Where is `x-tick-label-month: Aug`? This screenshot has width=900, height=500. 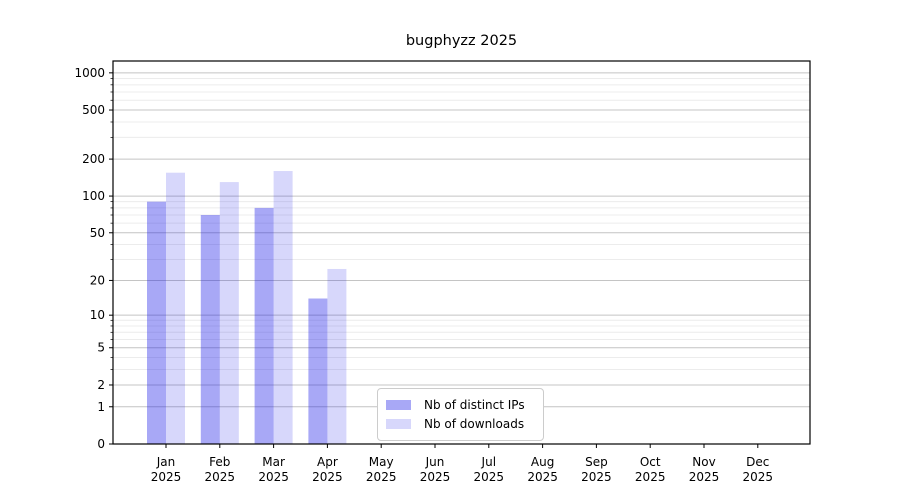 x-tick-label-month: Aug is located at coordinates (542, 462).